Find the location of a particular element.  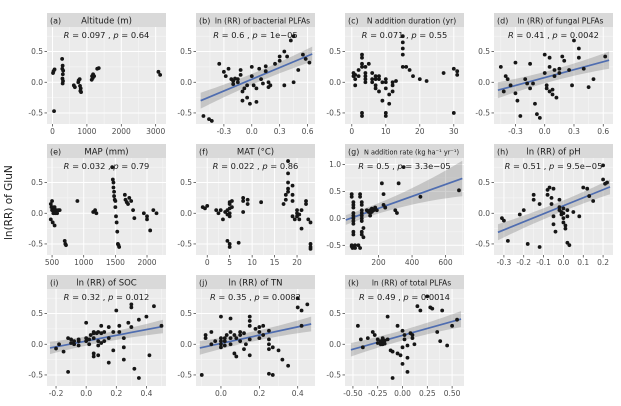

x-tick-label: 0.3 is located at coordinates (574, 131).